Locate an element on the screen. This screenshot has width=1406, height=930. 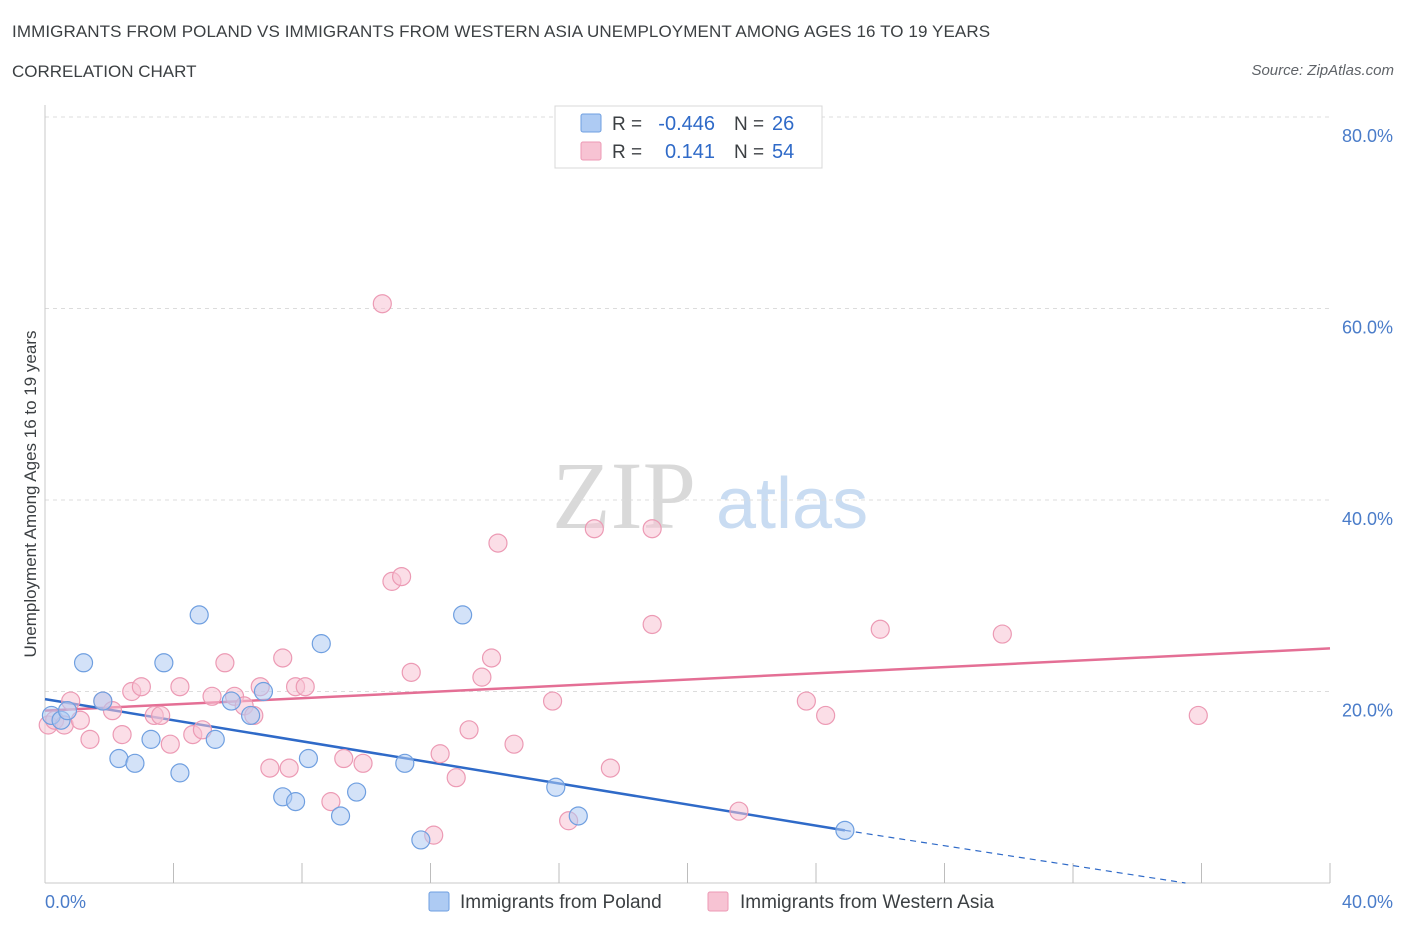
y-tick-label-40: 40.0% is located at coordinates (1367, 519).